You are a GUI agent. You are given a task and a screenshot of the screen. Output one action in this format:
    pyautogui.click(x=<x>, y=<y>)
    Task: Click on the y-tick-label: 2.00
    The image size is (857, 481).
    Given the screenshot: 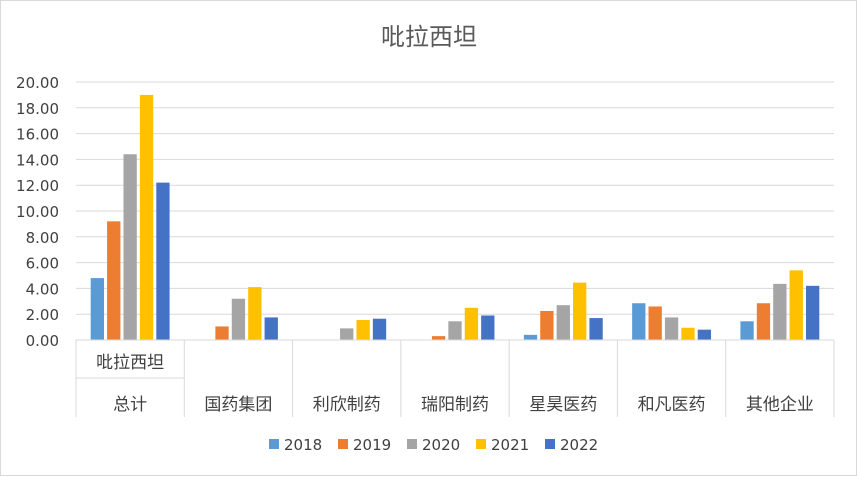 What is the action you would take?
    pyautogui.click(x=42, y=315)
    